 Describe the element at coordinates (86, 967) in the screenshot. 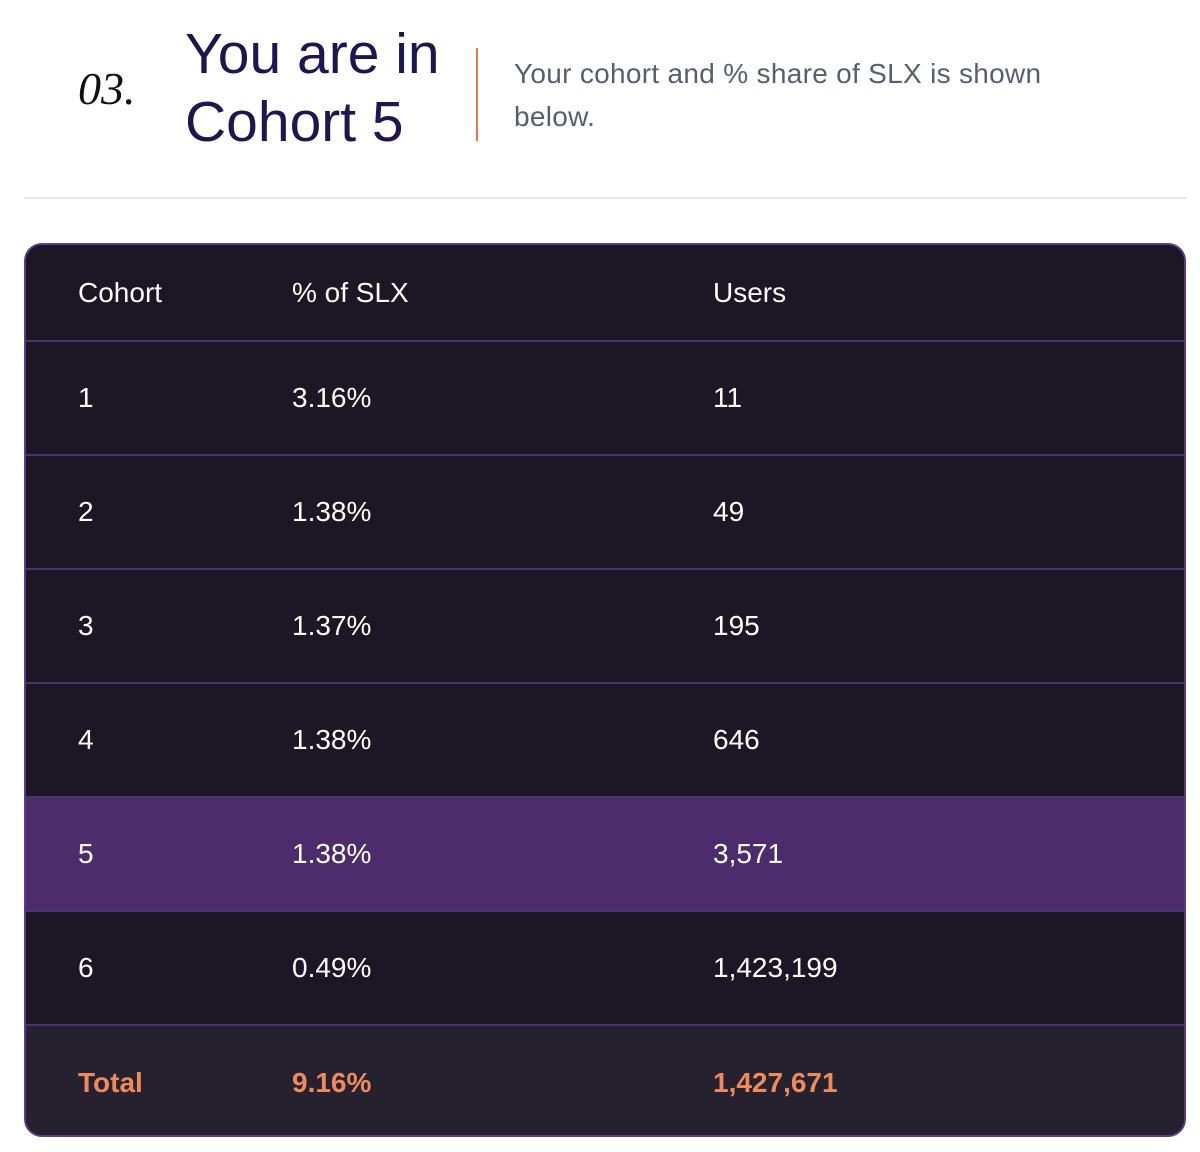

I see `cell: 6` at that location.